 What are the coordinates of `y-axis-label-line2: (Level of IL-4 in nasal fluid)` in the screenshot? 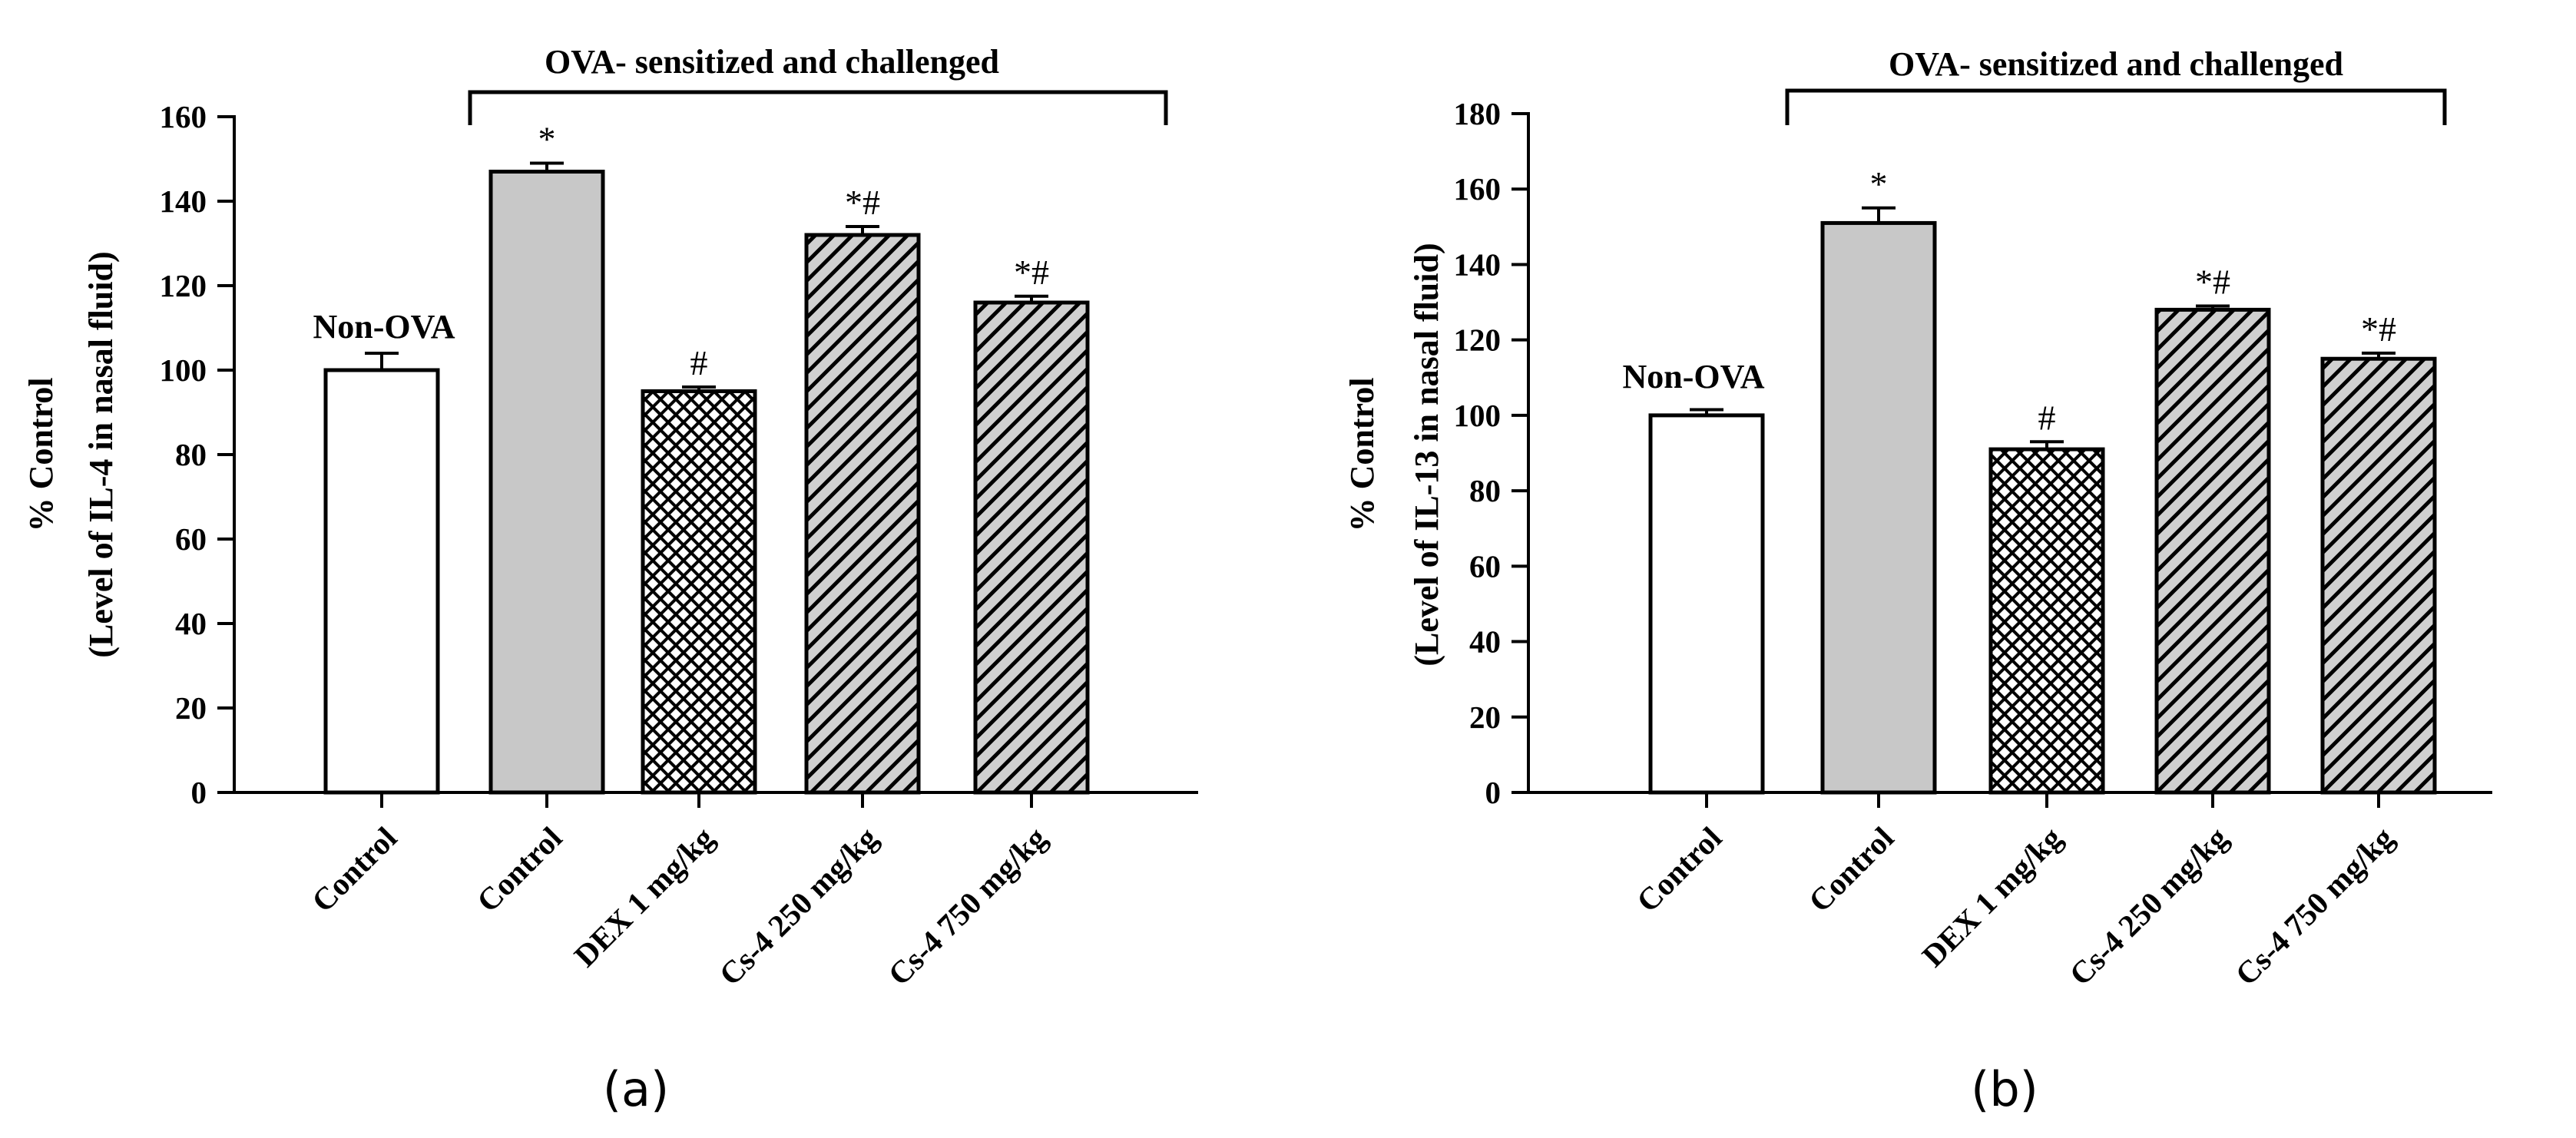 It's located at (101, 454).